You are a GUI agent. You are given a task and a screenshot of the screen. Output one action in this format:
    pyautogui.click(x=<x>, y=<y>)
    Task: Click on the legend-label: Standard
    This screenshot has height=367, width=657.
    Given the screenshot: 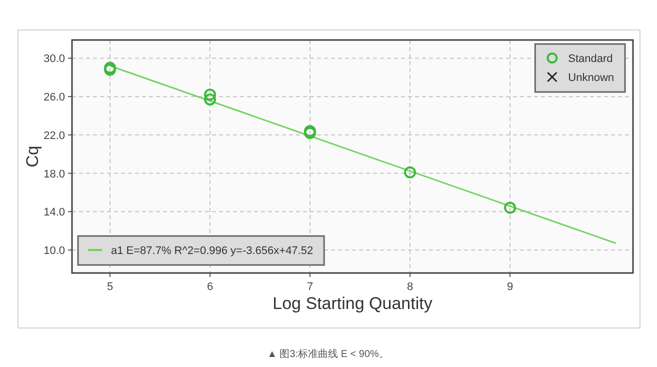 What is the action you would take?
    pyautogui.click(x=590, y=59)
    